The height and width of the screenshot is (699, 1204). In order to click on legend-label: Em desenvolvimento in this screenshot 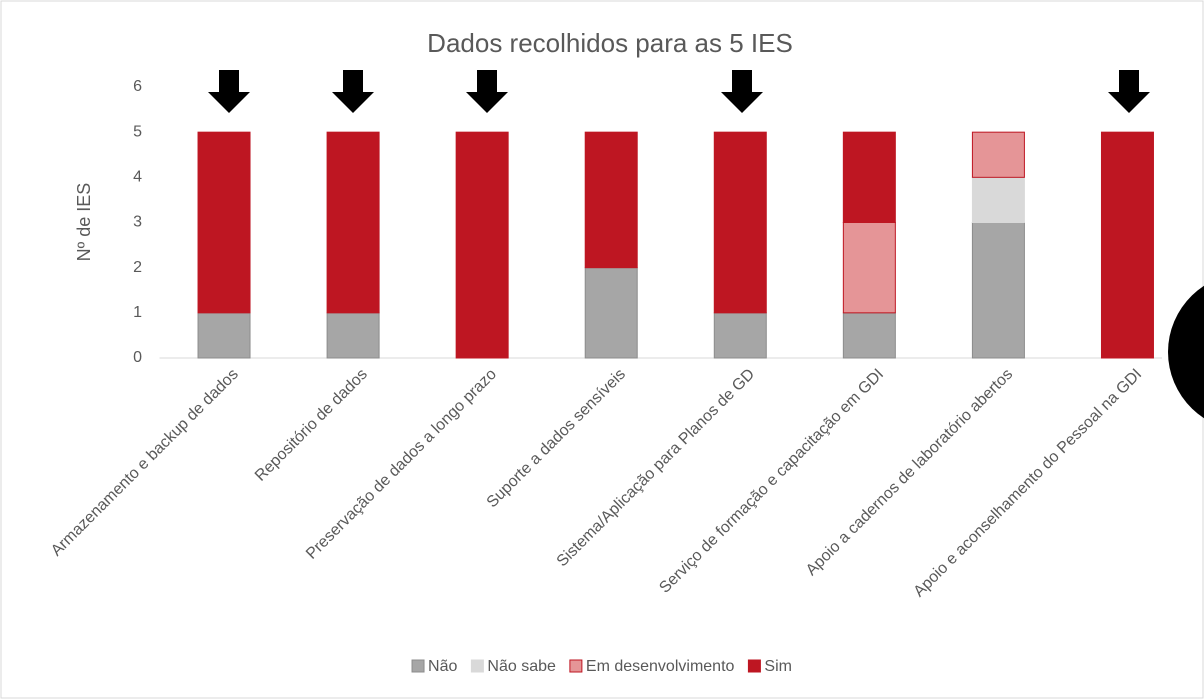, I will do `click(660, 666)`.